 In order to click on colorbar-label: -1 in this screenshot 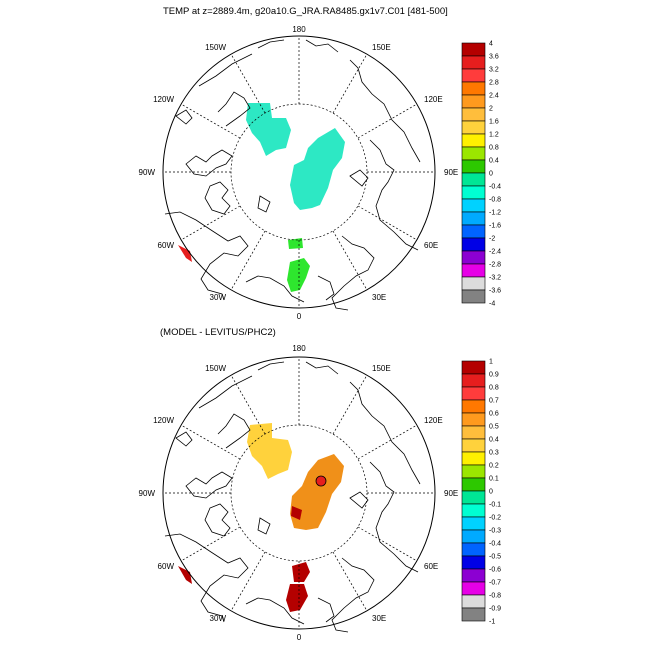, I will do `click(492, 622)`.